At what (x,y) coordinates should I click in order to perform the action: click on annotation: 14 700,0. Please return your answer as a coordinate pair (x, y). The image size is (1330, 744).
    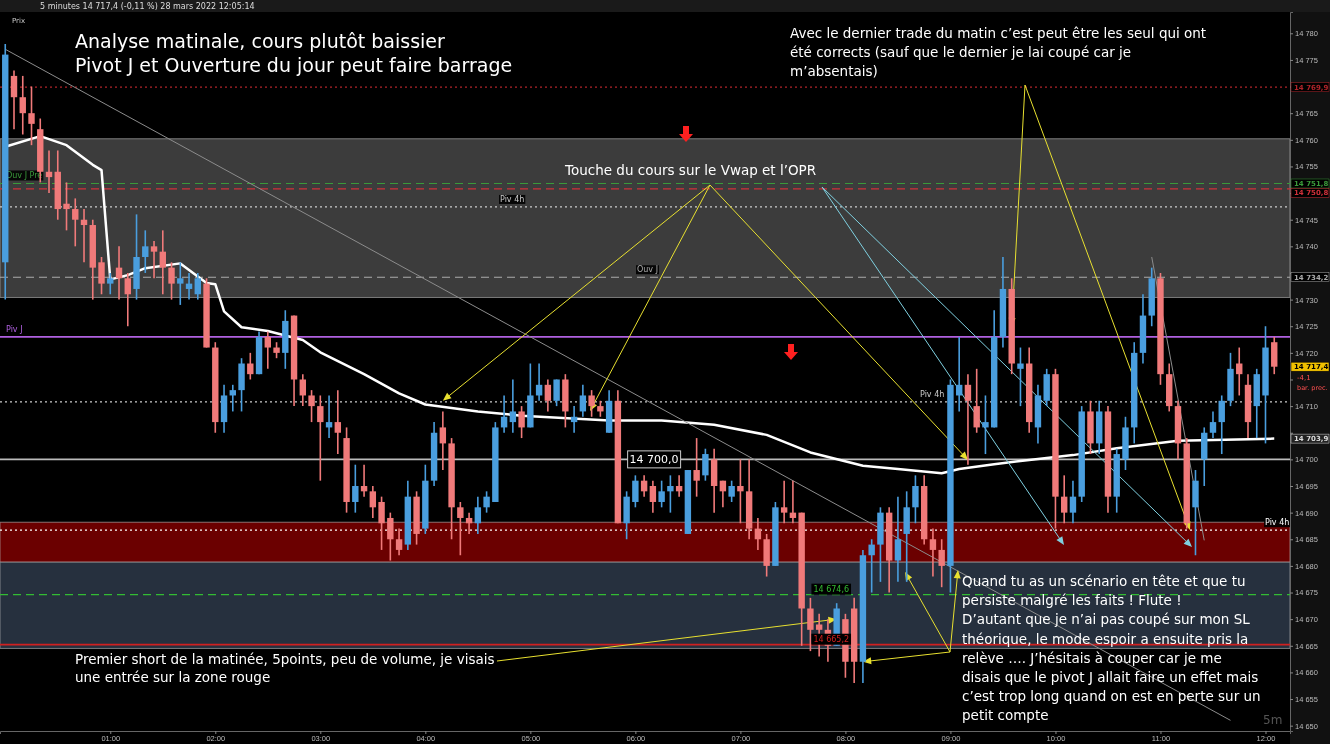
    Looking at the image, I should click on (654, 460).